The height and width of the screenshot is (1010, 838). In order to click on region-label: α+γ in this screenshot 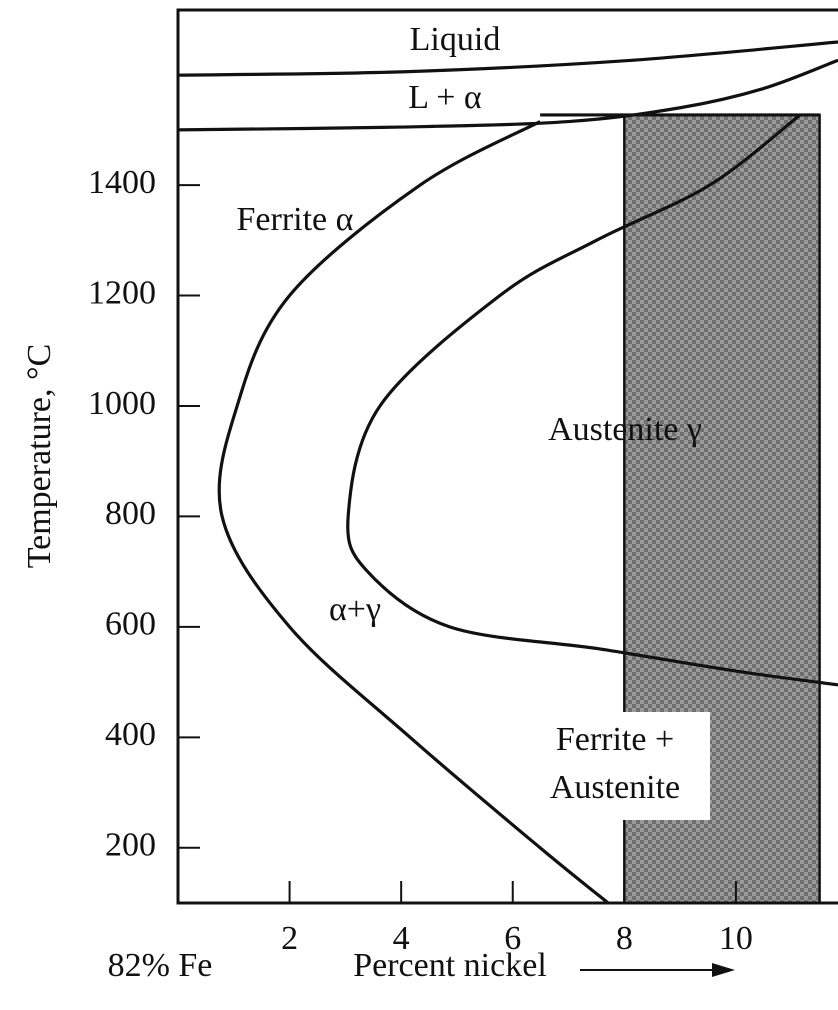, I will do `click(355, 609)`.